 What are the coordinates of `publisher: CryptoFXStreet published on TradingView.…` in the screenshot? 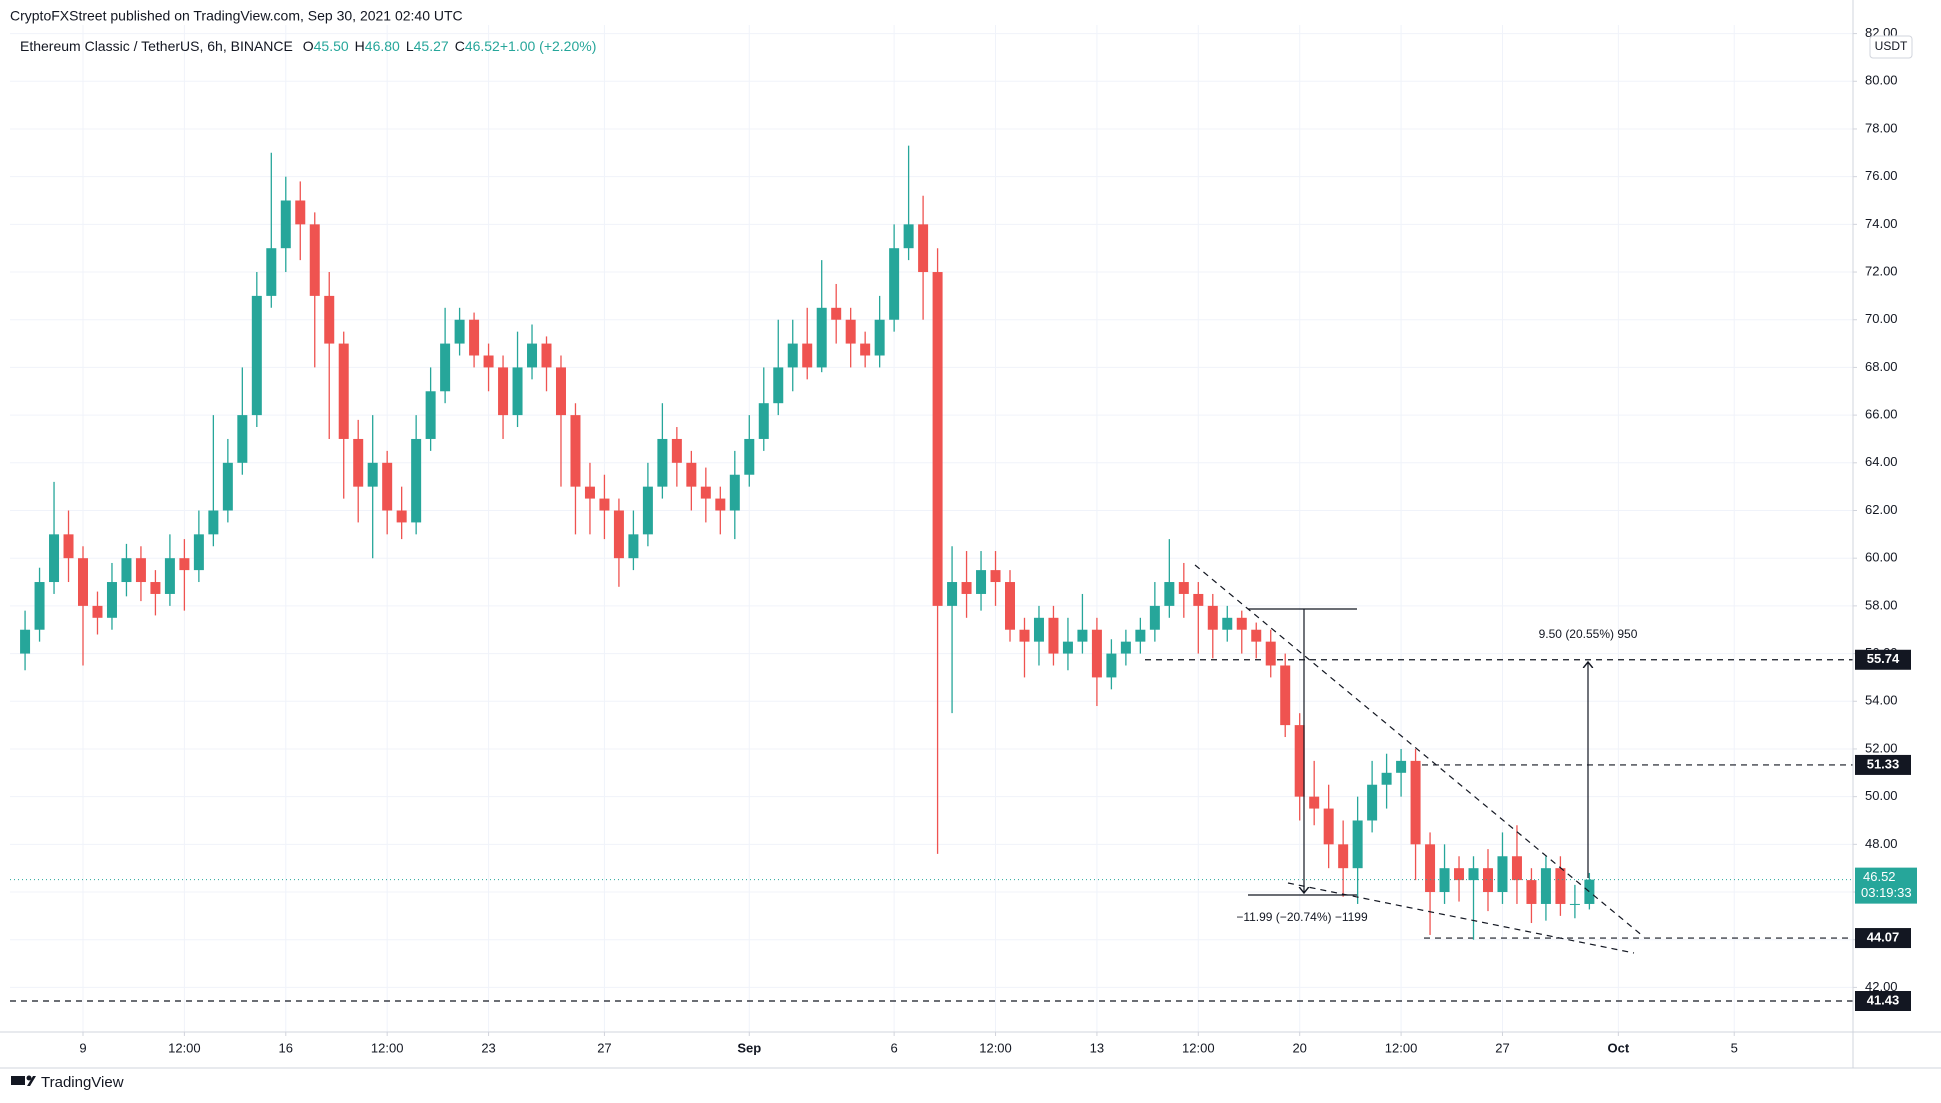 It's located at (236, 16).